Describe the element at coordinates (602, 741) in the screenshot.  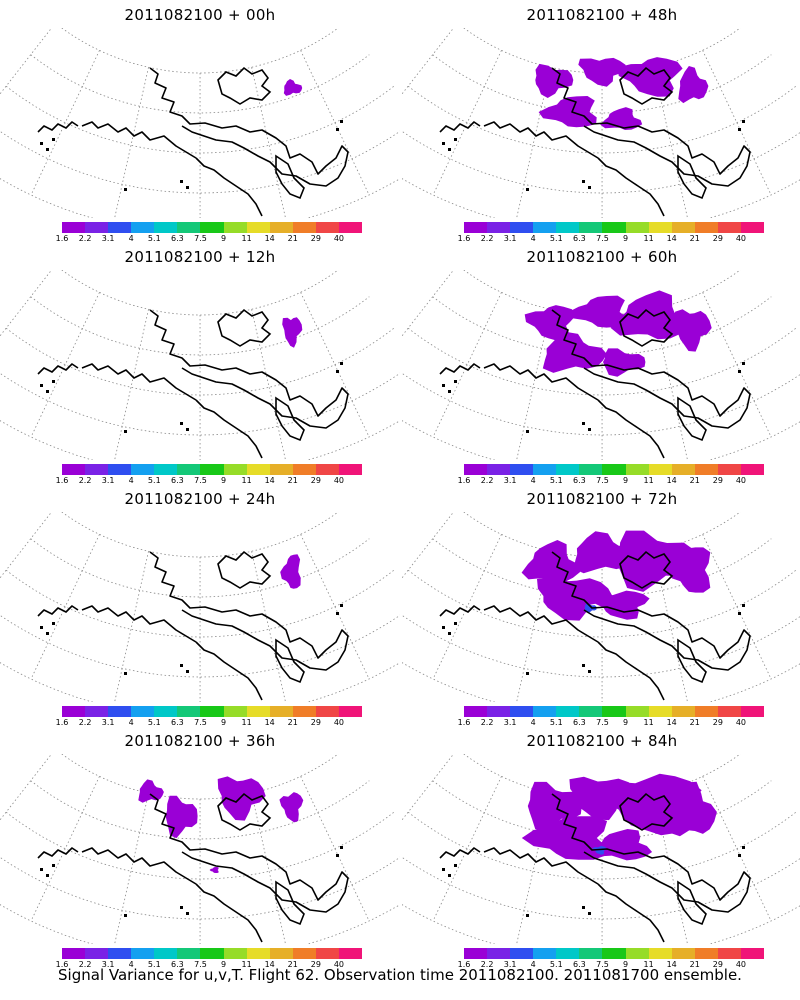
I see `panel-title: 2011082100 + 84h` at that location.